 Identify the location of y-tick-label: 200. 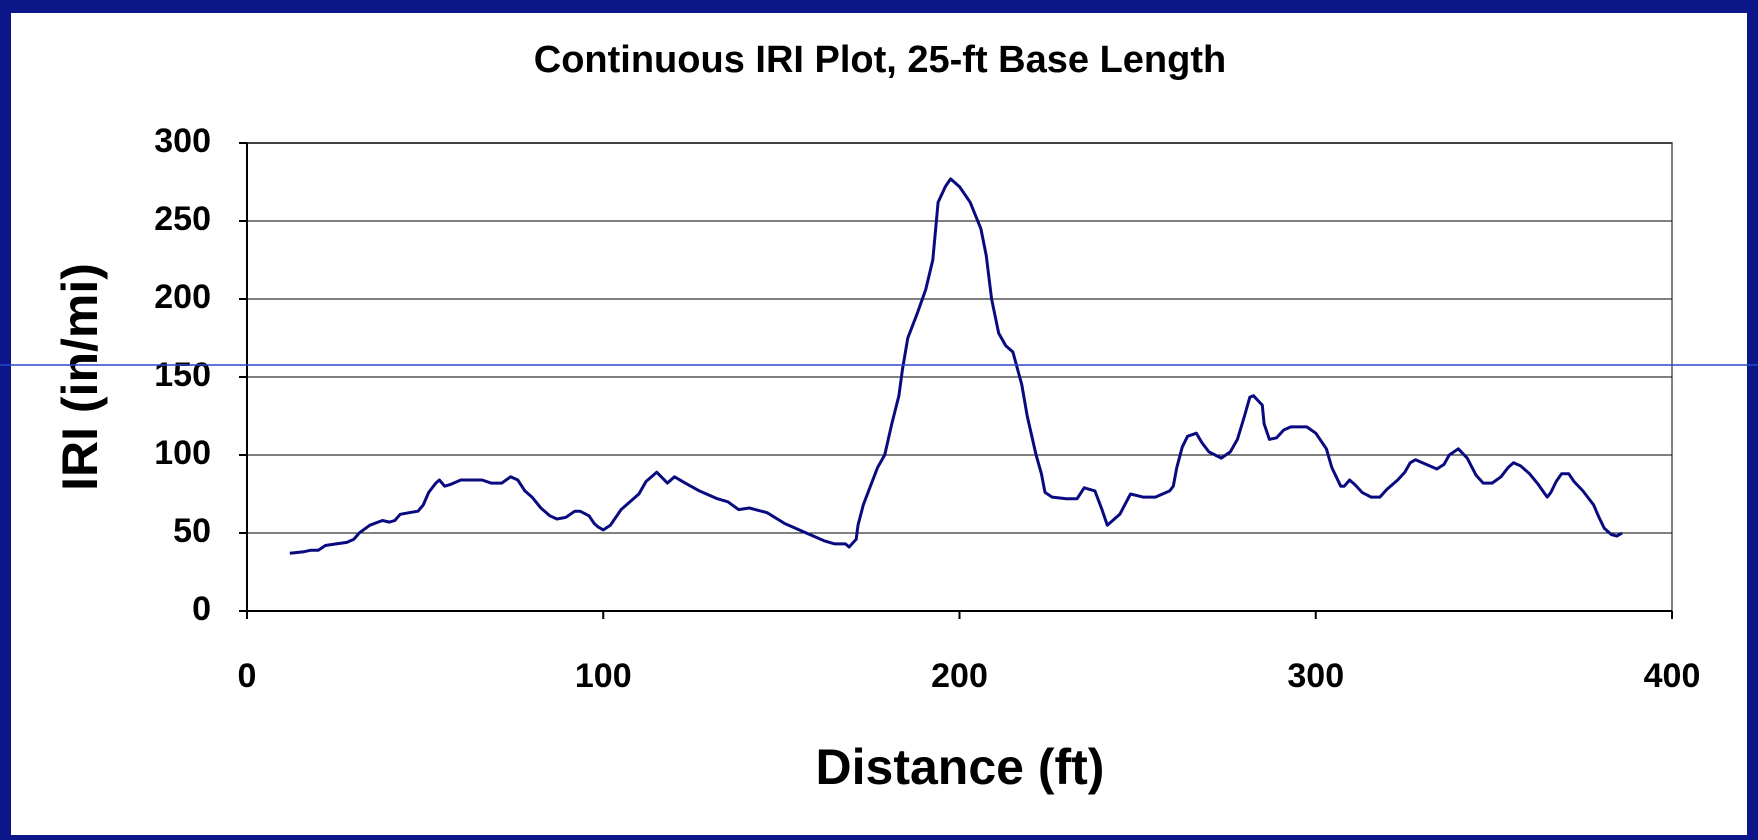
(182, 297).